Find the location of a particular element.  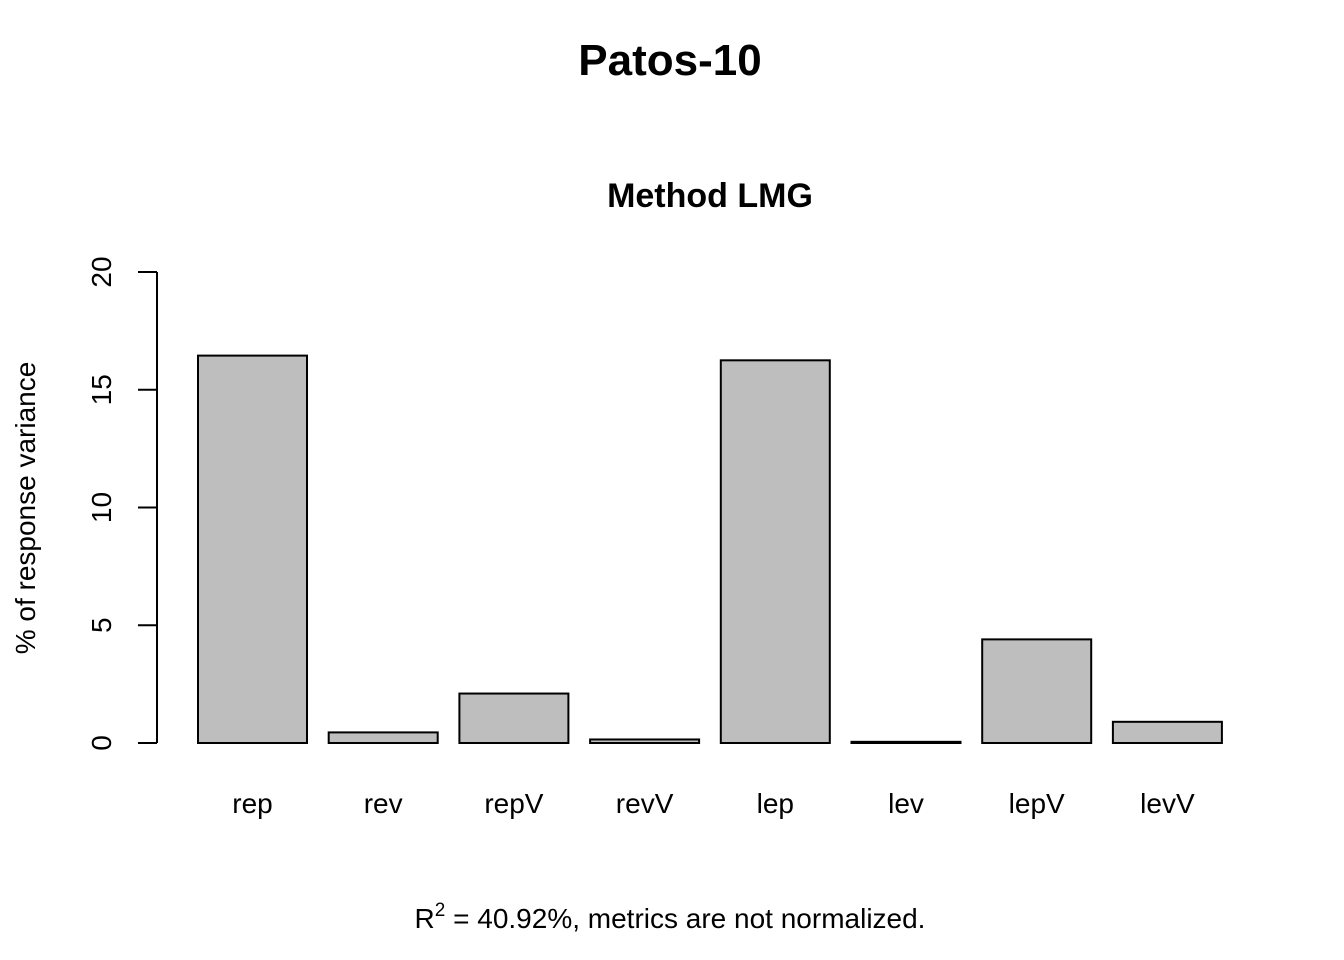

footnote-r: R is located at coordinates (425, 918).